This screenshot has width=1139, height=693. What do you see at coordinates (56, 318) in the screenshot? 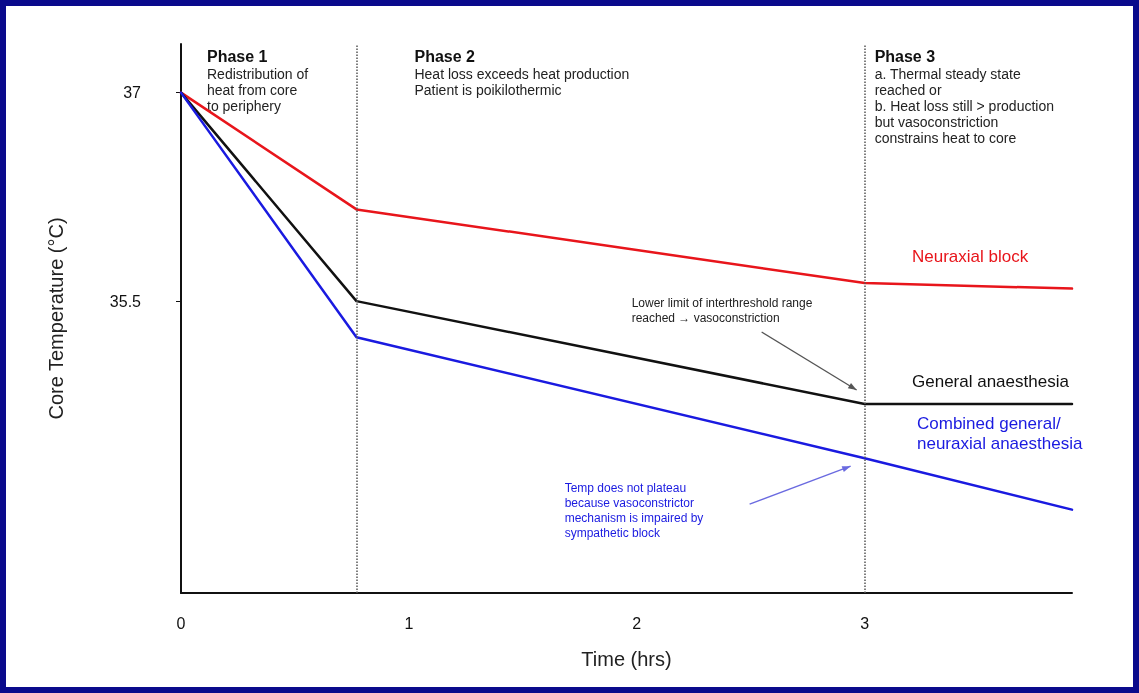
I see `y-axis-title: Core Temperature (°C)` at bounding box center [56, 318].